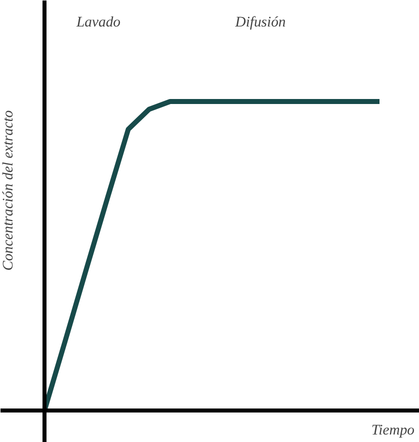  What do you see at coordinates (393, 430) in the screenshot?
I see `x-axis-title: Tiempo` at bounding box center [393, 430].